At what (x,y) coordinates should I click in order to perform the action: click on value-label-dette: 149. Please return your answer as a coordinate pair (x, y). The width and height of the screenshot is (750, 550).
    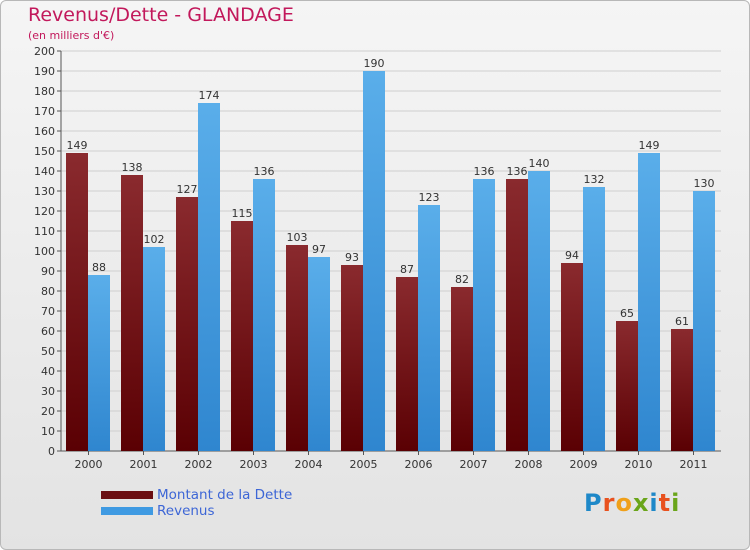
    Looking at the image, I should click on (77, 145).